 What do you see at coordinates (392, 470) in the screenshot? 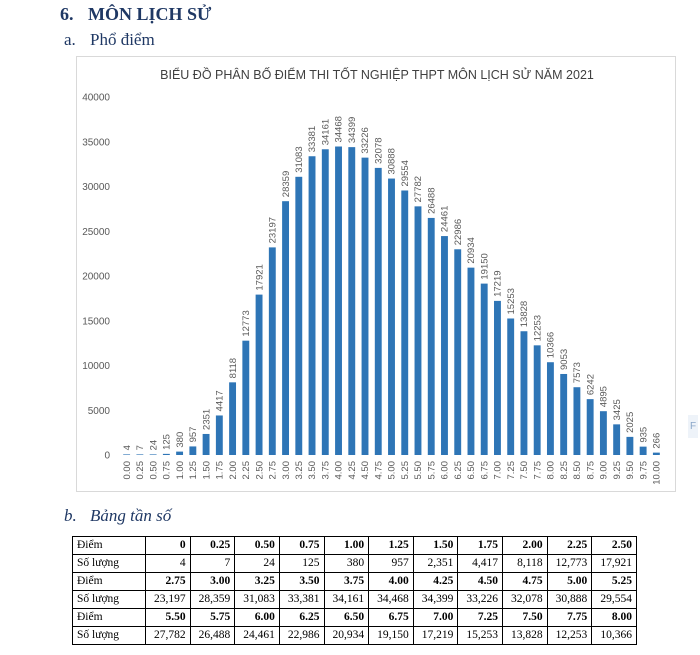
I see `x-tick-label: 5.00` at bounding box center [392, 470].